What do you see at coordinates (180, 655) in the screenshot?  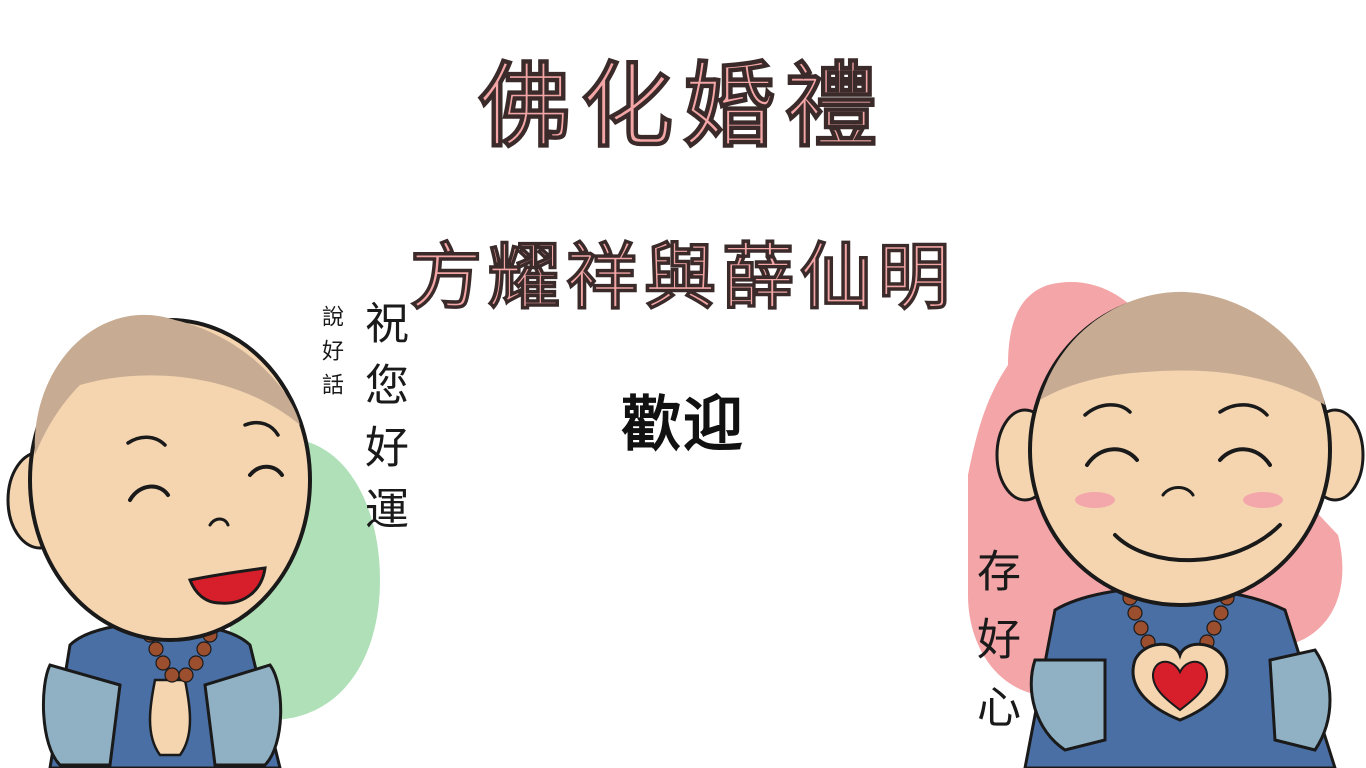 I see `prayer-beads` at bounding box center [180, 655].